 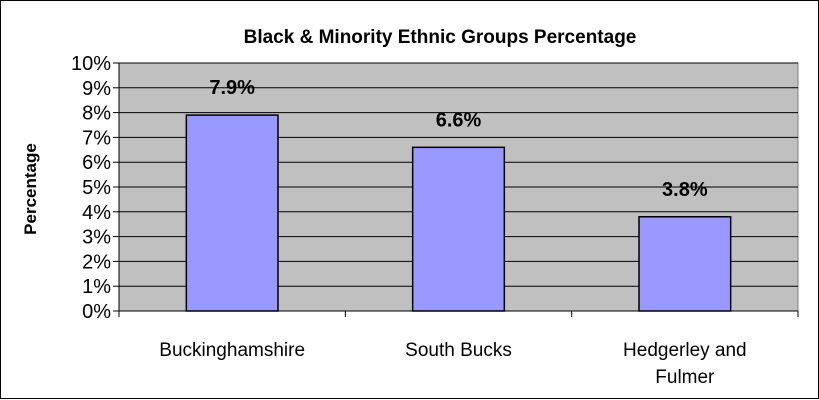 I want to click on data-label: 7.9%, so click(x=232, y=88).